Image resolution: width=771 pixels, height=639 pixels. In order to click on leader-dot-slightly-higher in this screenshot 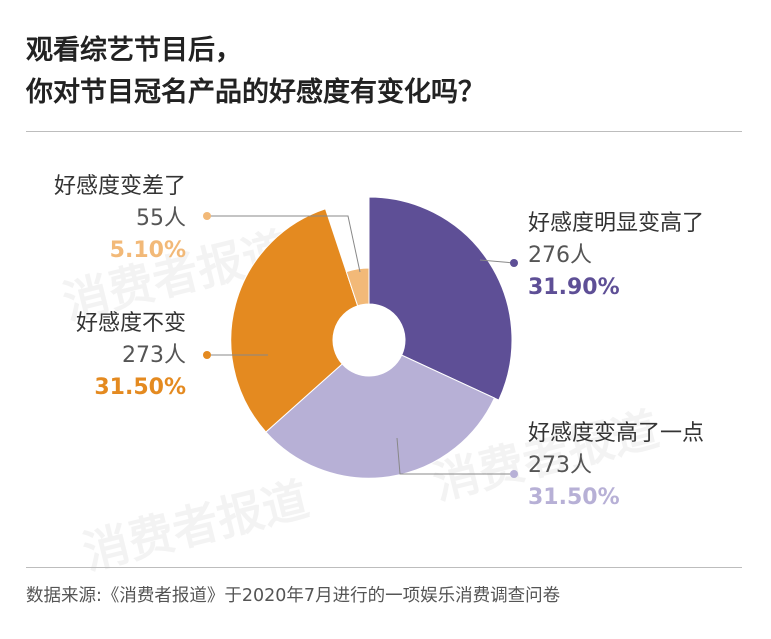, I will do `click(514, 474)`.